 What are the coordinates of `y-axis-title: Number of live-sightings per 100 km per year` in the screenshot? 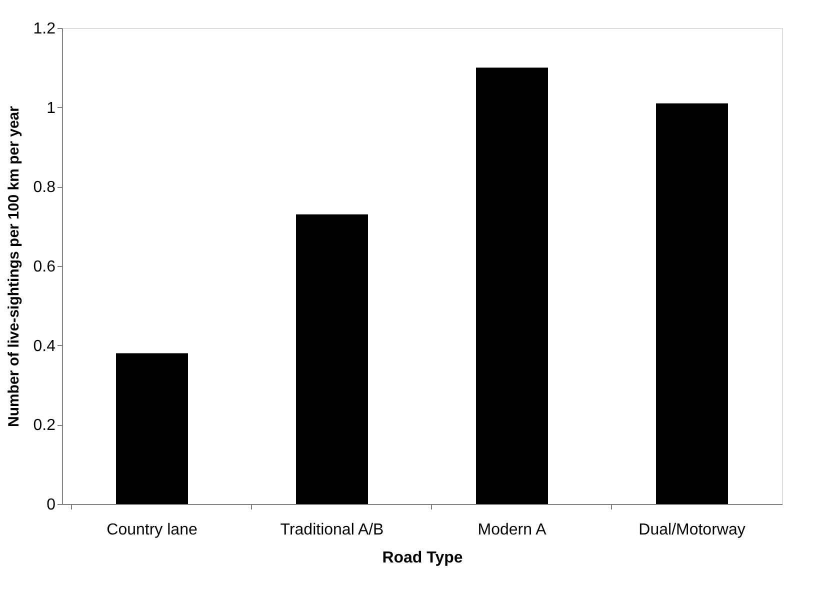 It's located at (13, 266).